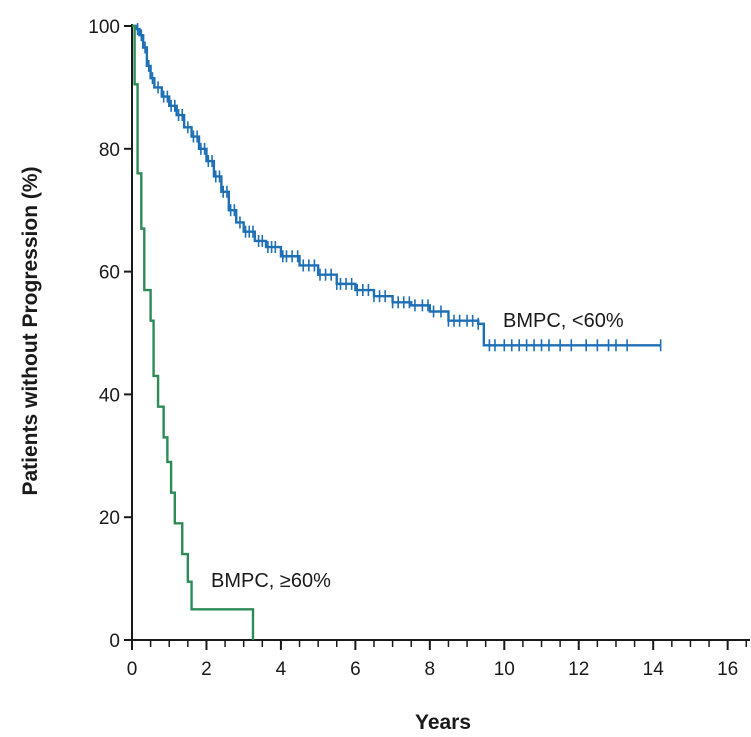 This screenshot has height=737, width=751. What do you see at coordinates (104, 27) in the screenshot?
I see `y-tick-label: 100` at bounding box center [104, 27].